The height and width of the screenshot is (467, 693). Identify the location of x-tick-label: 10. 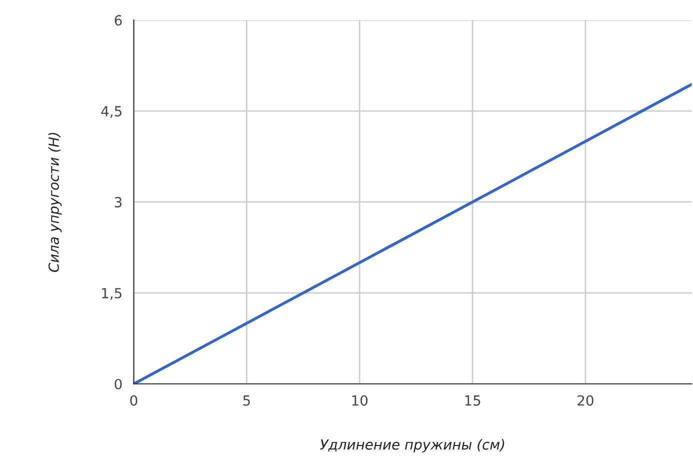
(360, 400).